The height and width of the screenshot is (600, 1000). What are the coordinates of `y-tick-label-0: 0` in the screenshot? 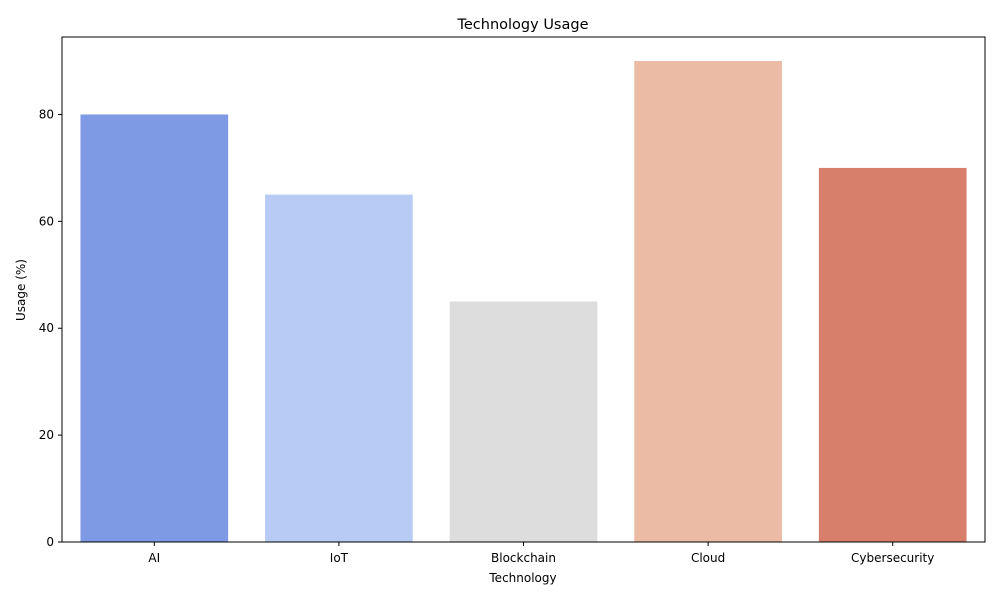 It's located at (50, 542).